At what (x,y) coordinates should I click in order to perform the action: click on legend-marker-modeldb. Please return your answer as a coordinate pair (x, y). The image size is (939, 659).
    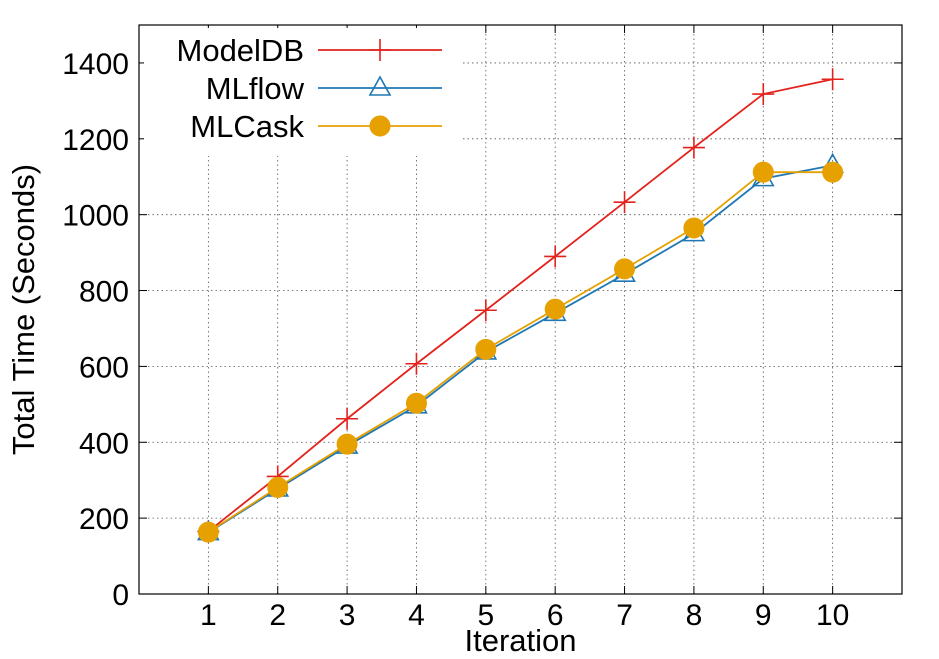
    Looking at the image, I should click on (380, 50).